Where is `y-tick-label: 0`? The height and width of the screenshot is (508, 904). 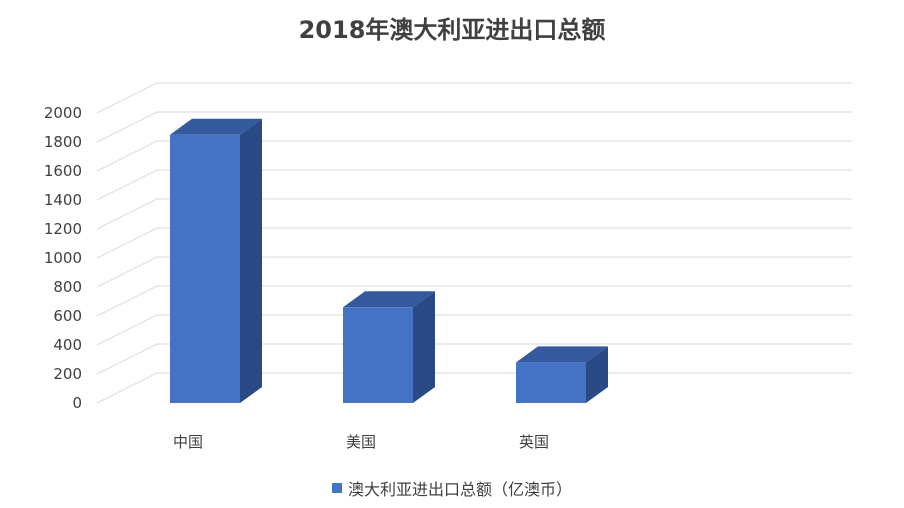
y-tick-label: 0 is located at coordinates (77, 403).